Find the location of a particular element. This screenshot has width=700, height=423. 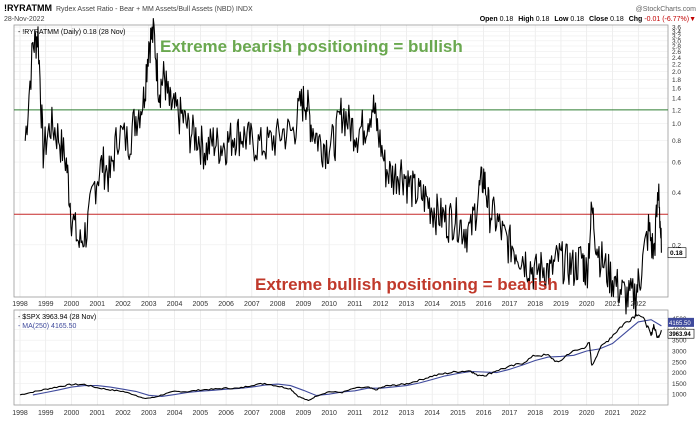

y-tick-label: 3.6 is located at coordinates (676, 28).